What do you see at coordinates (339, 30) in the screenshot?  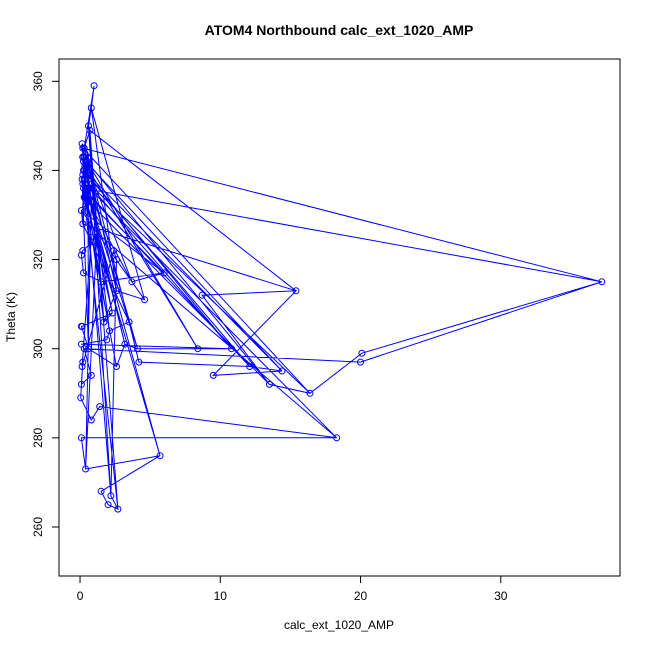 I see `chart-title: ATOM4 Northbound calc_ext_1020_AMP` at bounding box center [339, 30].